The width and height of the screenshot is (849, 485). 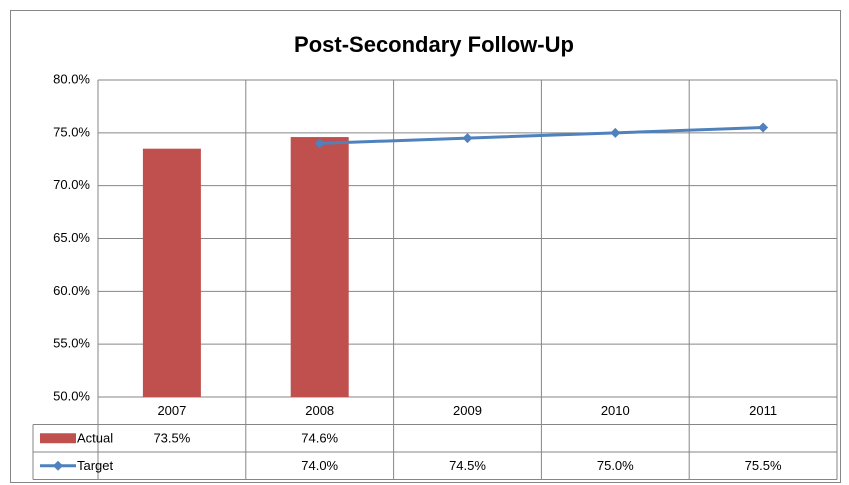 What do you see at coordinates (467, 465) in the screenshot?
I see `table-cell: 74.5%` at bounding box center [467, 465].